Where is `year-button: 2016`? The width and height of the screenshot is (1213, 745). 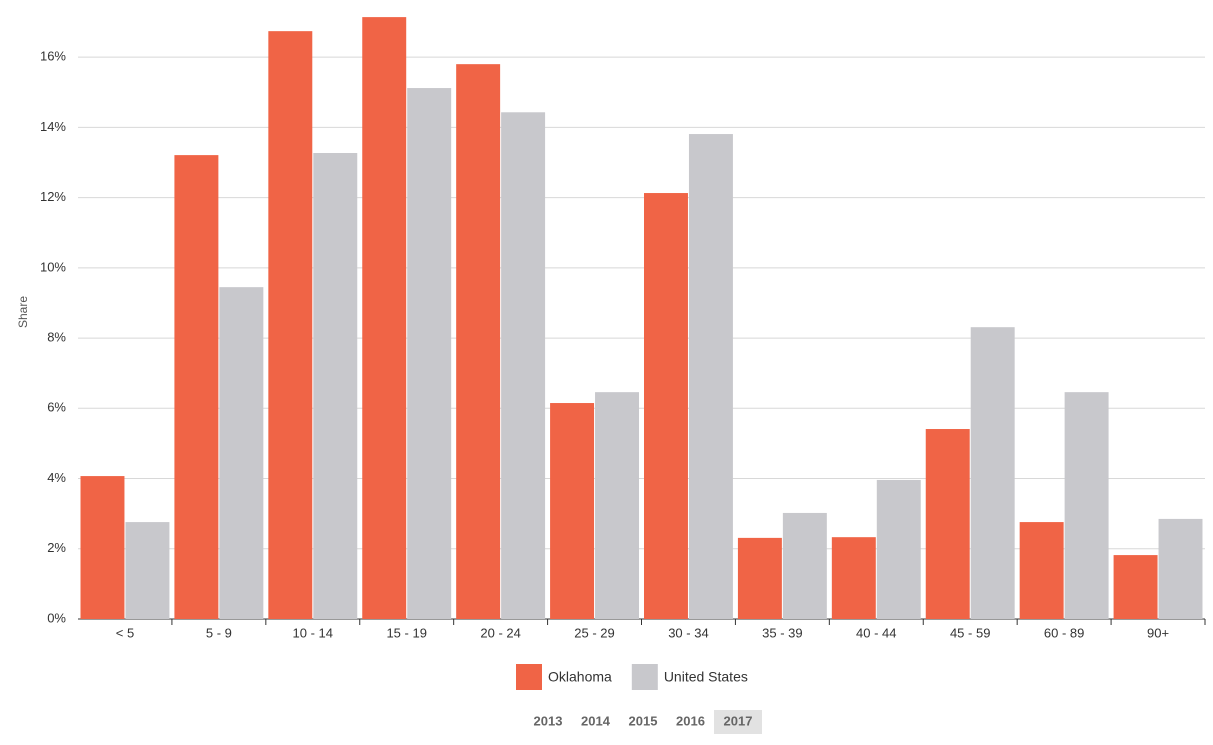
year-button: 2016 is located at coordinates (690, 720).